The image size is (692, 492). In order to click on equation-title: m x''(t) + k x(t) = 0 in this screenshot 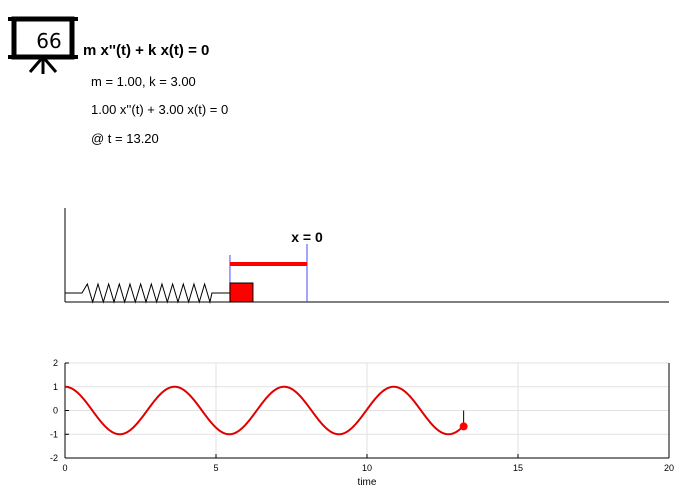, I will do `click(146, 50)`.